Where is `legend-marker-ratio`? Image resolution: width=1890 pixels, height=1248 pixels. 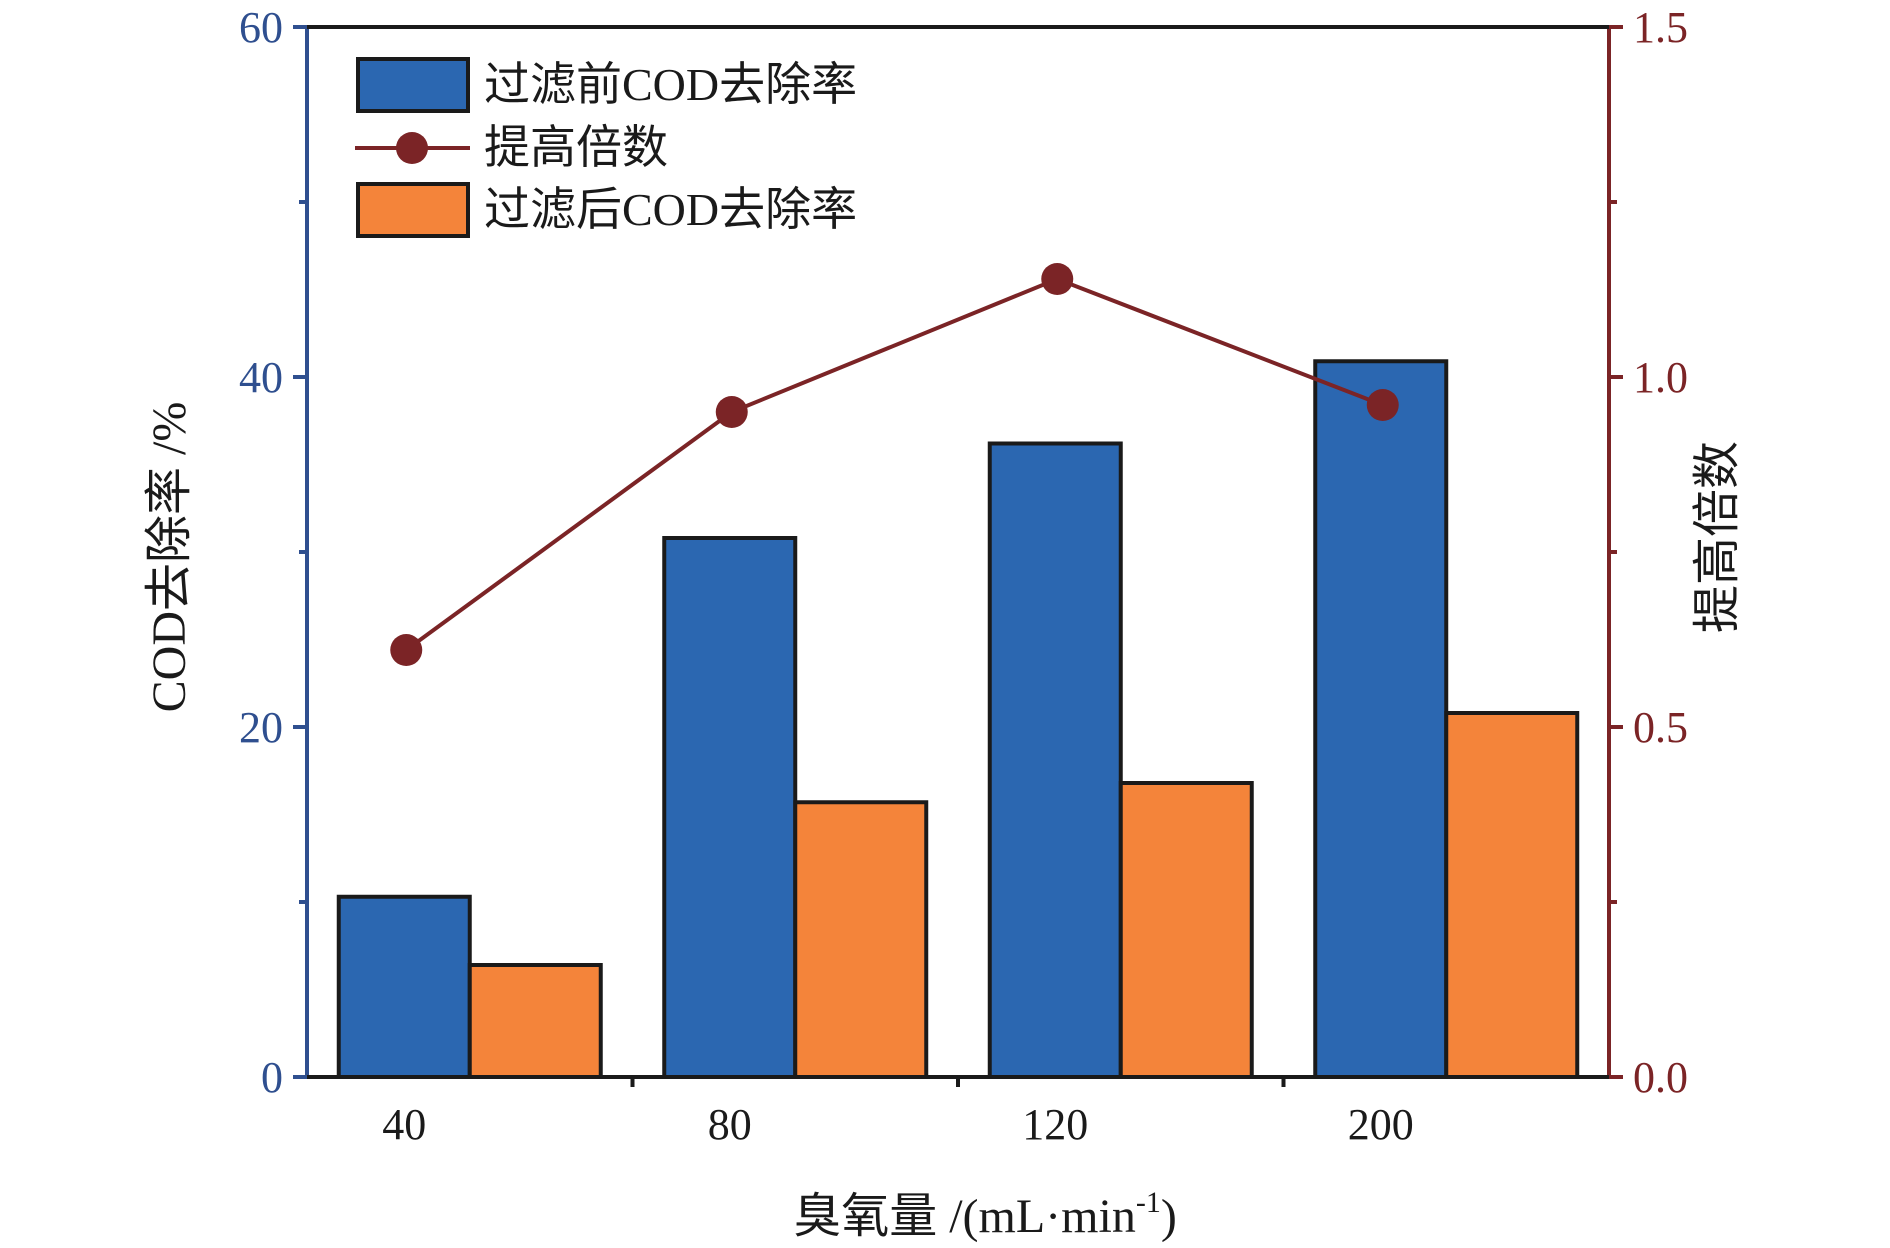
legend-marker-ratio is located at coordinates (412, 148).